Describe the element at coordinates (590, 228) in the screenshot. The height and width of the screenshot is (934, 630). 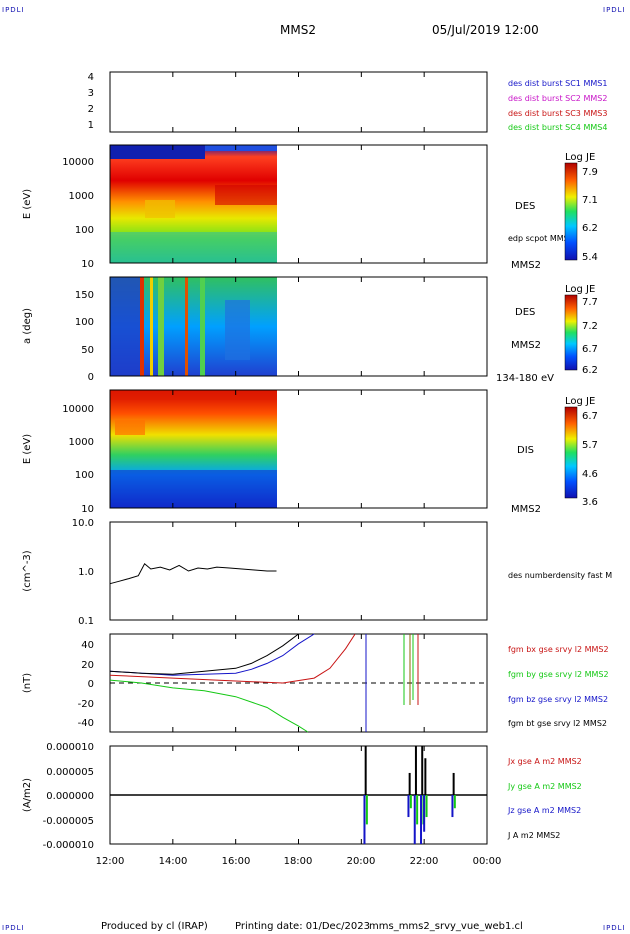
I see `p2-cb-tick-2: 6.2` at that location.